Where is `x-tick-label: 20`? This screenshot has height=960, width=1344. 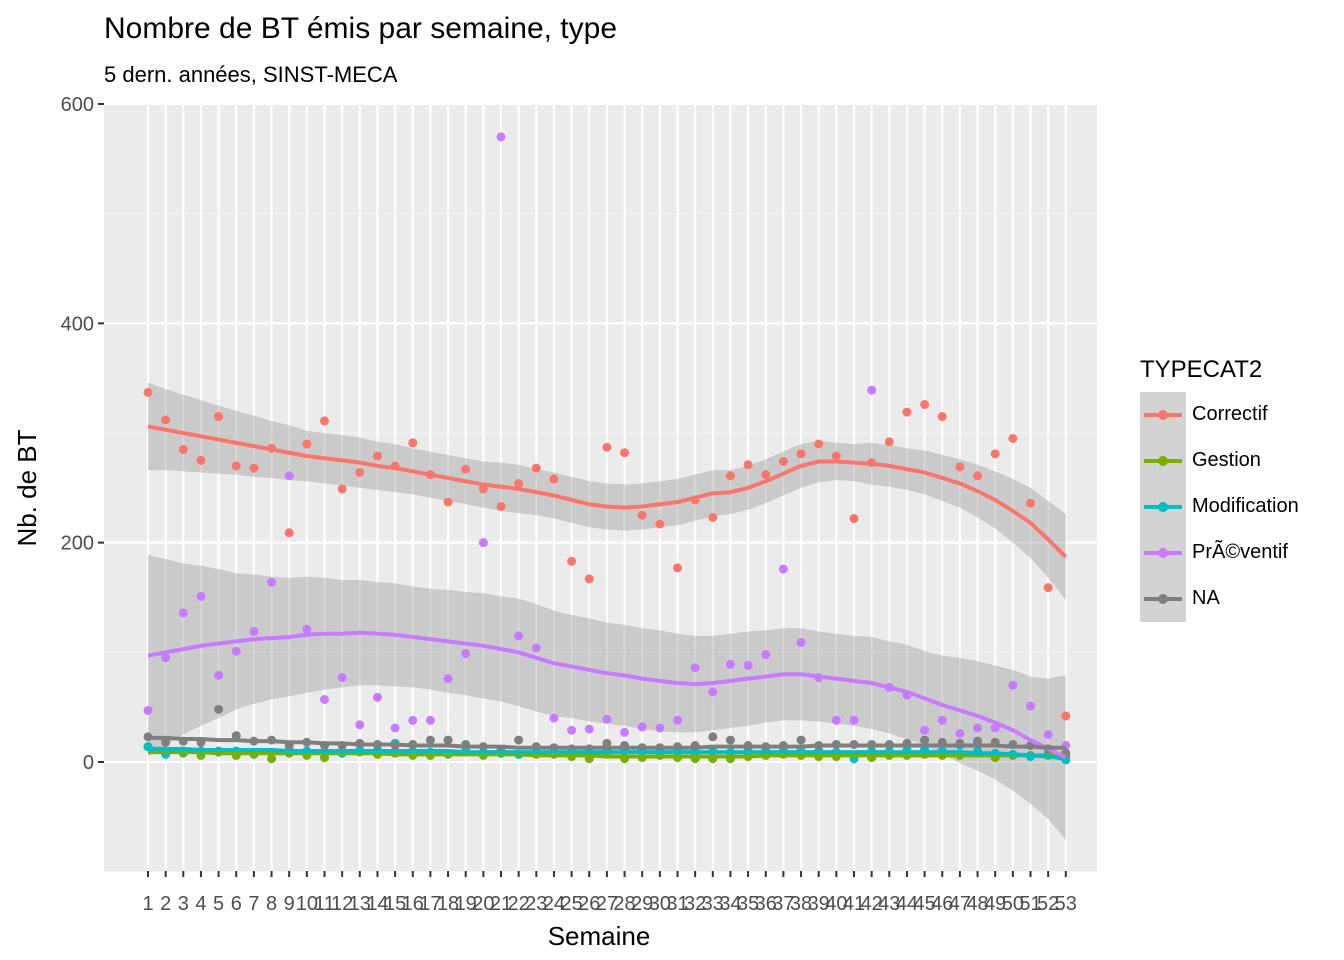 x-tick-label: 20 is located at coordinates (483, 904).